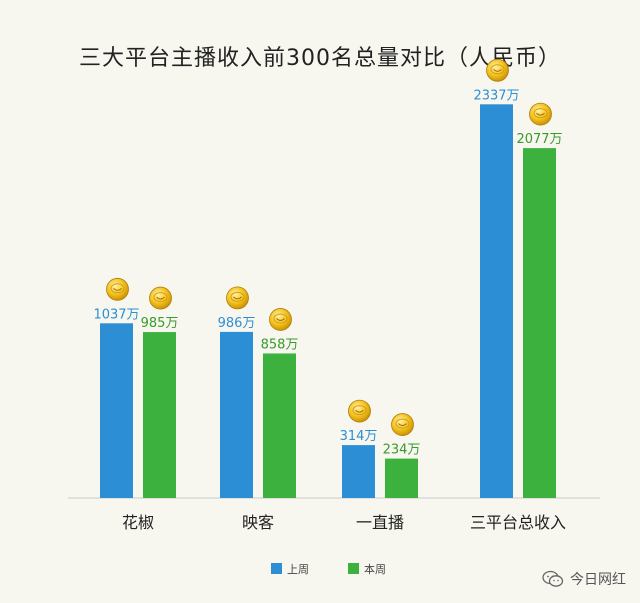 The width and height of the screenshot is (640, 603). Describe the element at coordinates (375, 569) in the screenshot. I see `legend-label: 本周` at that location.